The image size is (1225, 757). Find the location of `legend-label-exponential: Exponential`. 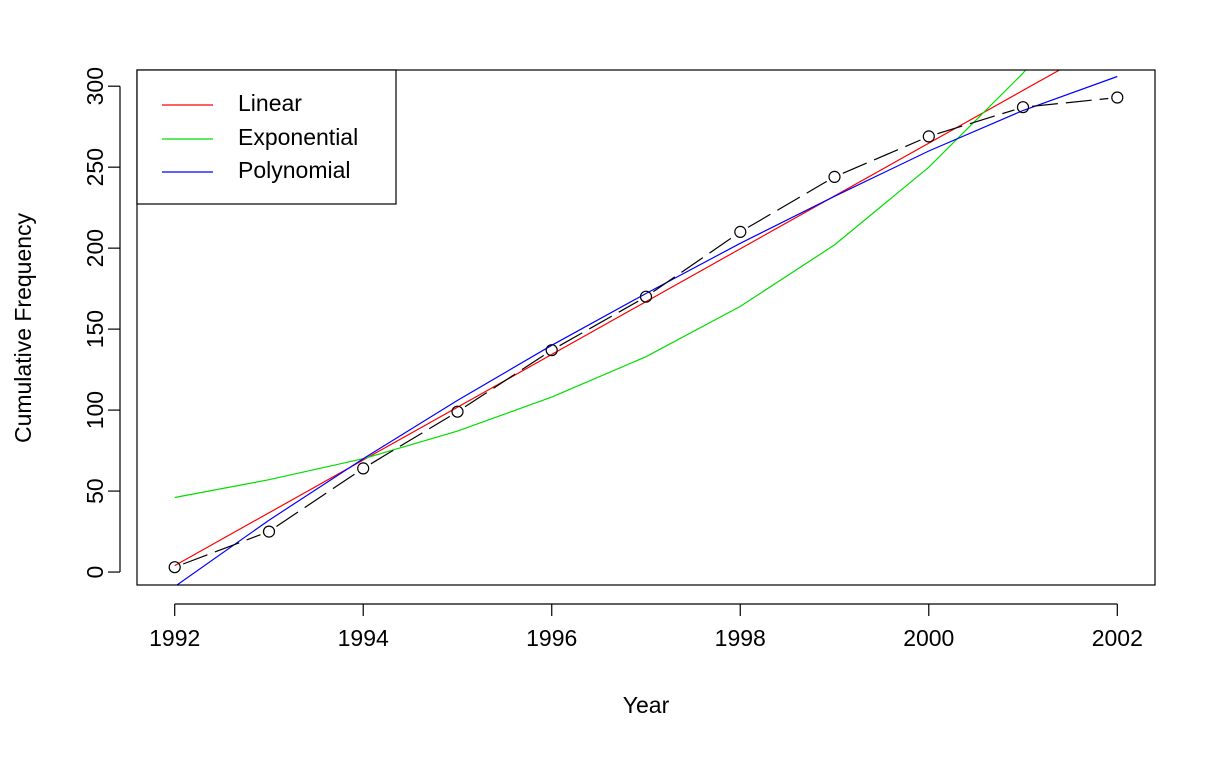

legend-label-exponential: Exponential is located at coordinates (298, 137).